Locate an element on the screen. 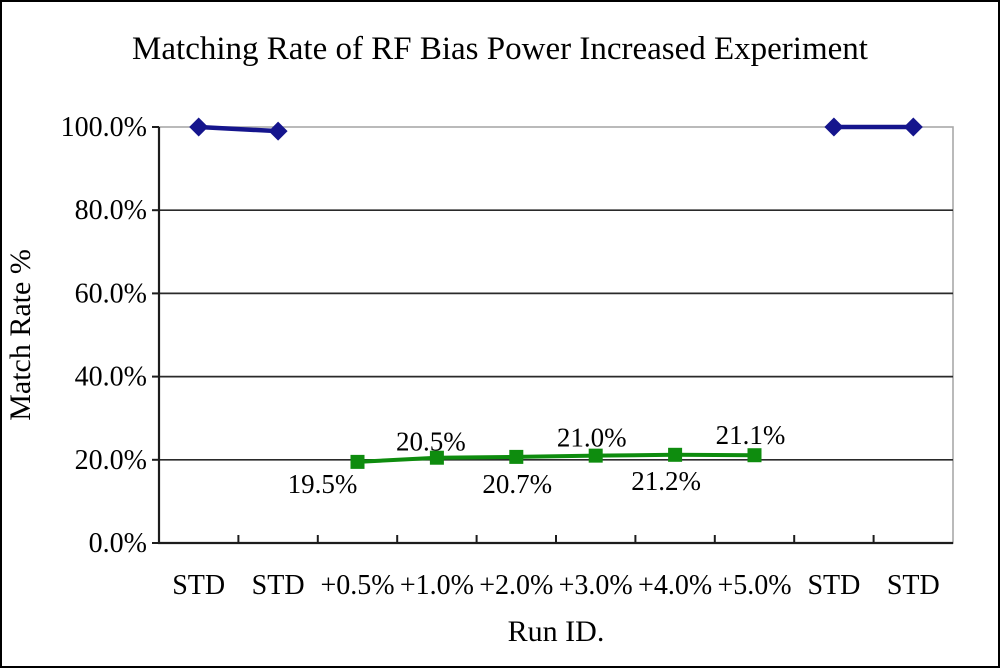 The width and height of the screenshot is (1000, 668). series-line-rf-bias-increased-runs is located at coordinates (556, 458).